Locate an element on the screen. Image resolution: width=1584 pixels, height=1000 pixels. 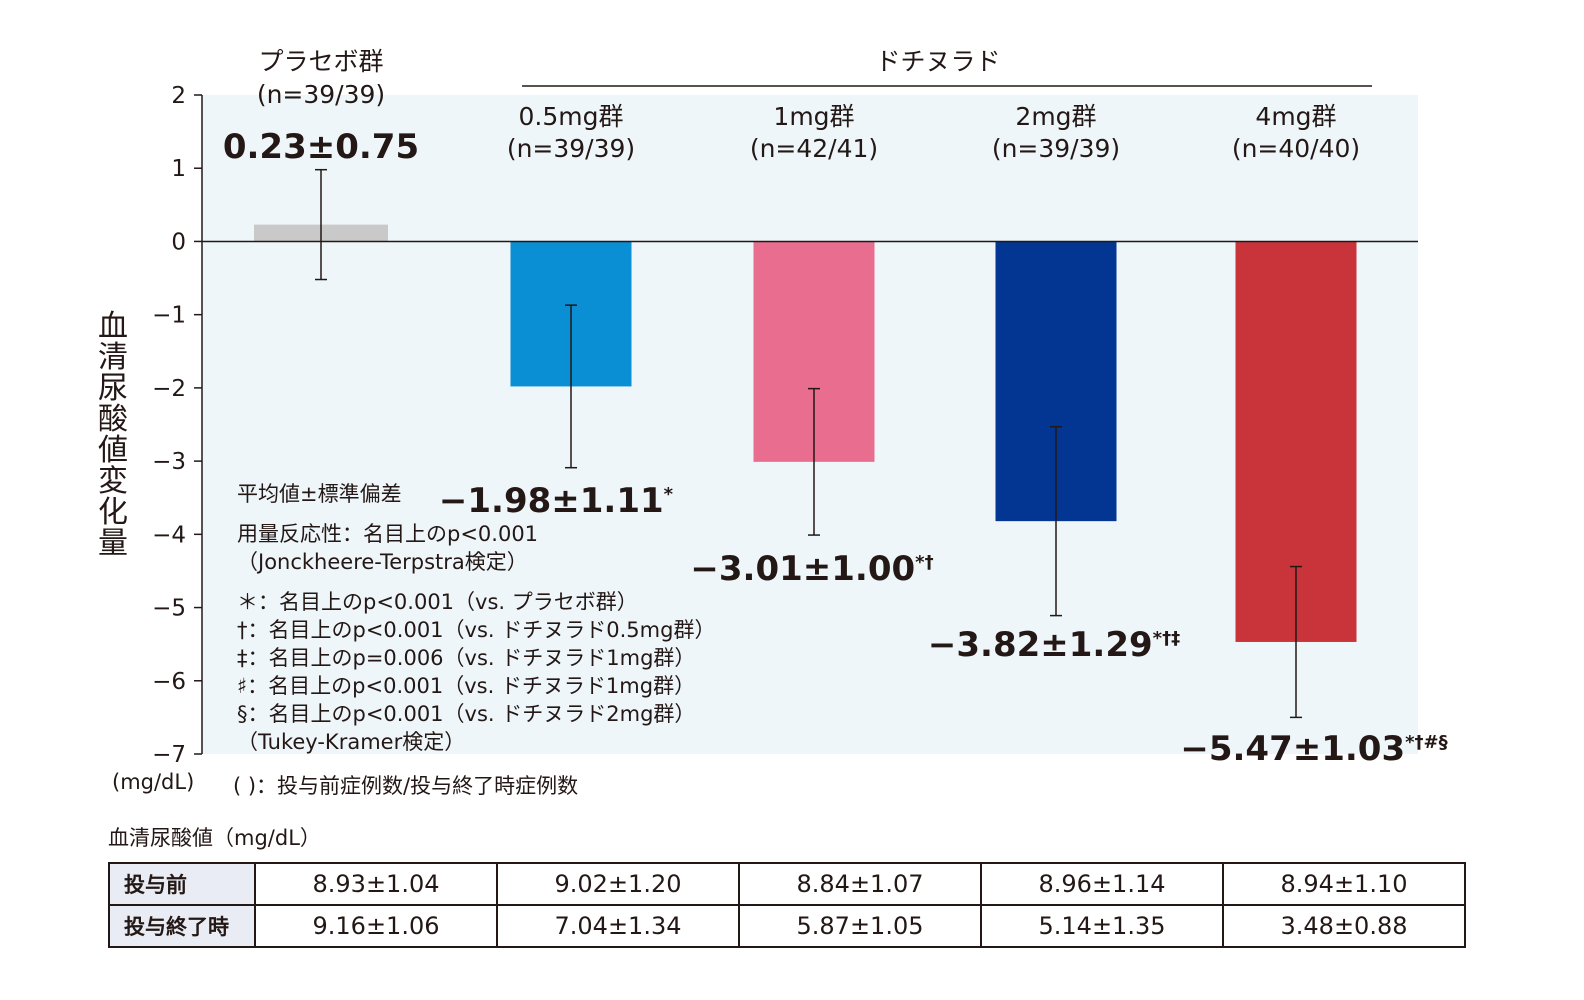
y-tick-label: −1 is located at coordinates (169, 316).